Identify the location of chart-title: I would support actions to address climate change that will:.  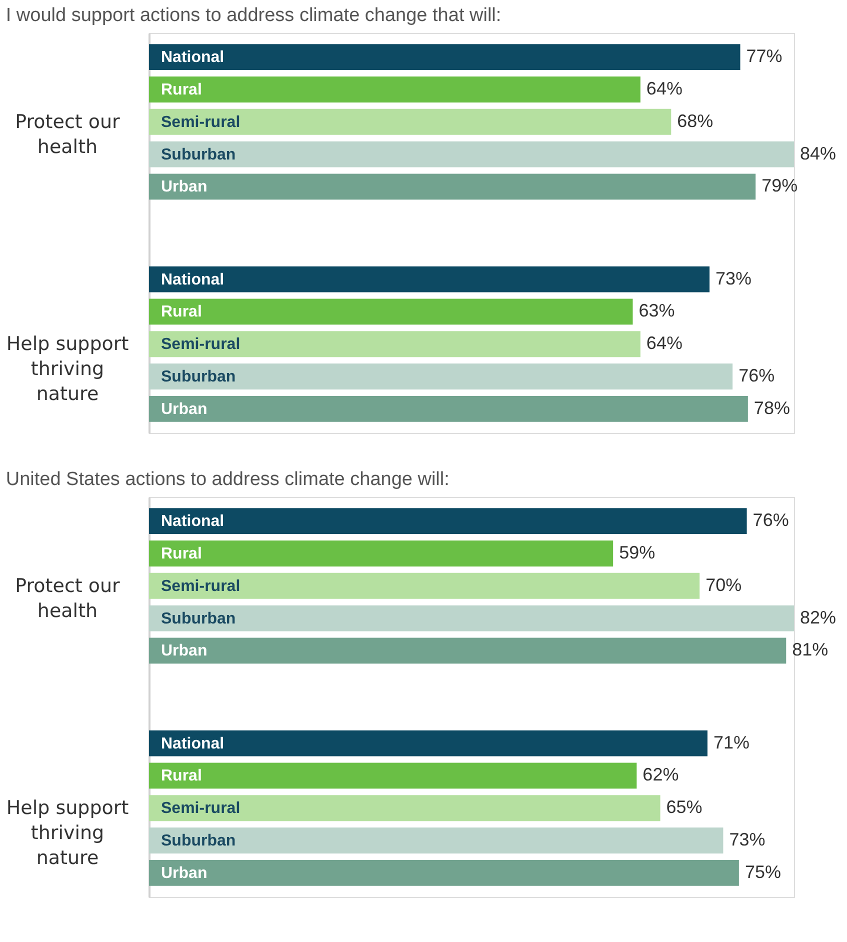
(254, 15).